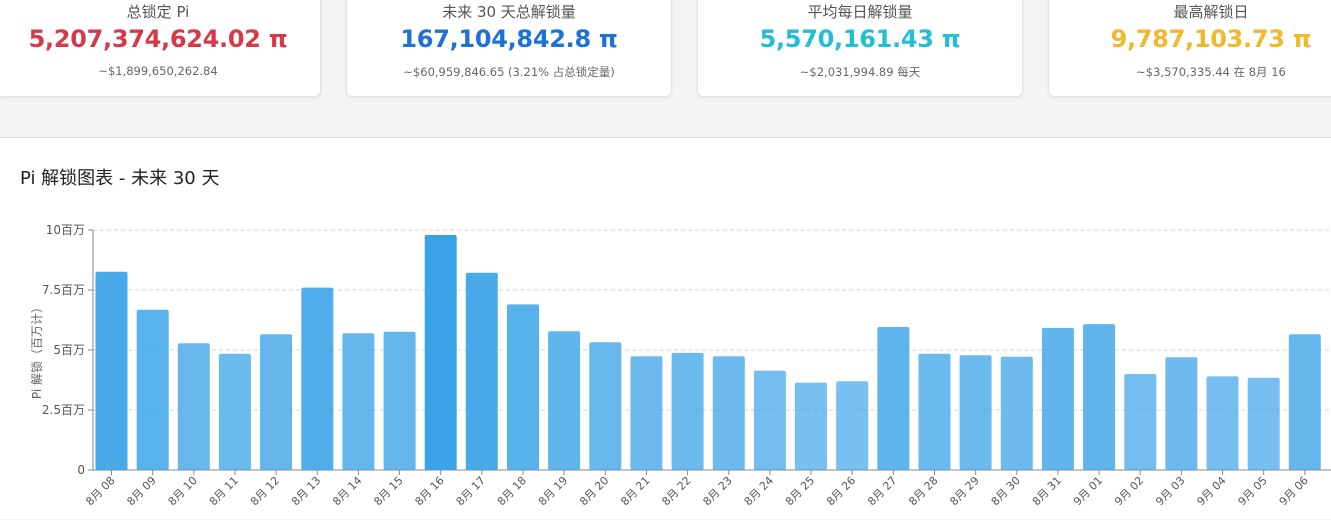 The image size is (1331, 520). Describe the element at coordinates (388, 491) in the screenshot. I see `x-tick-label: 8月 15` at that location.